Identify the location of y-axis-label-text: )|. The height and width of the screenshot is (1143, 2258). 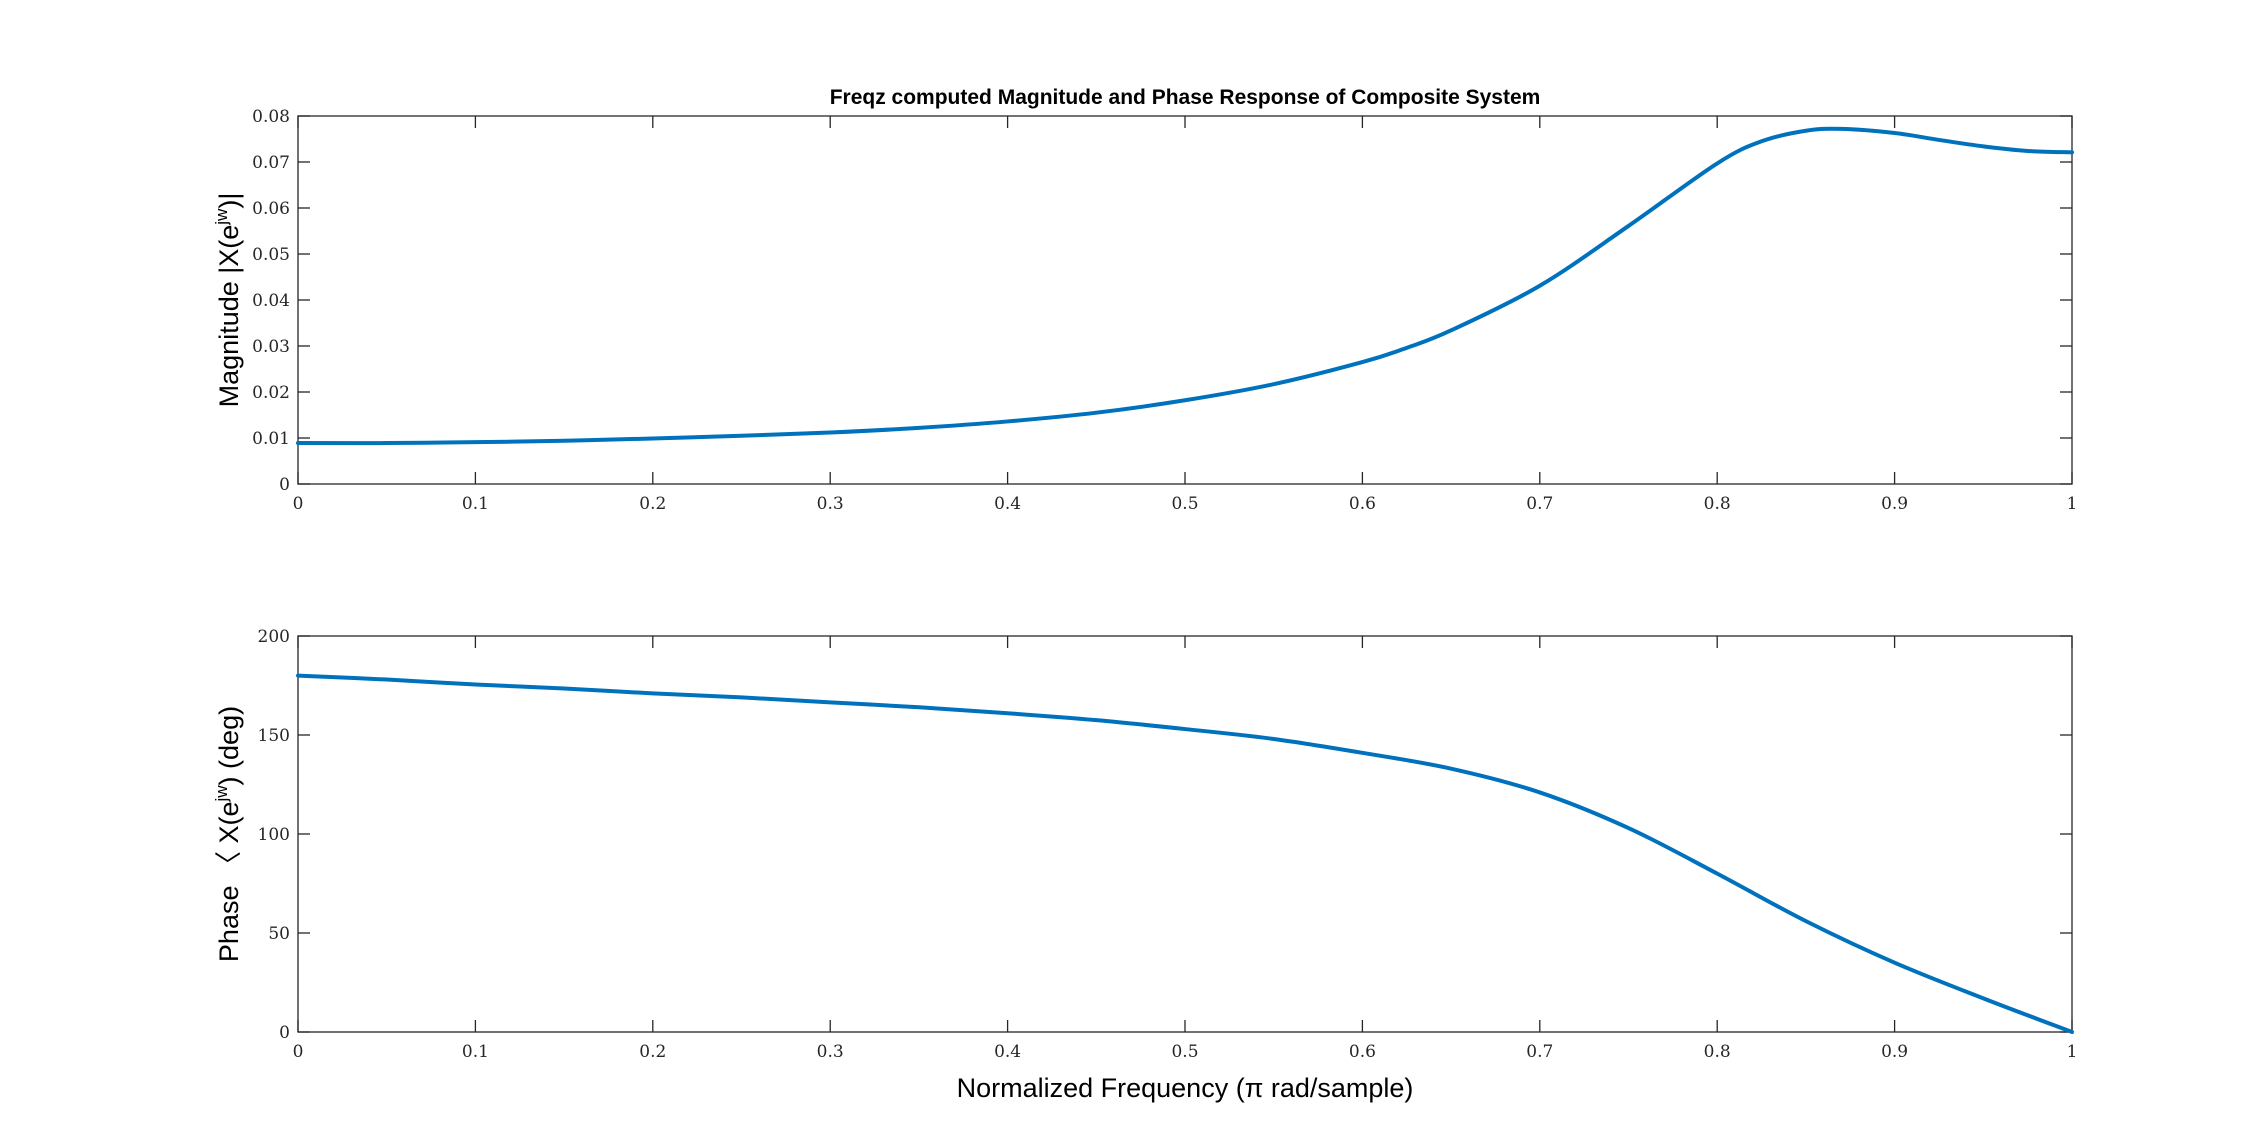
(229, 201).